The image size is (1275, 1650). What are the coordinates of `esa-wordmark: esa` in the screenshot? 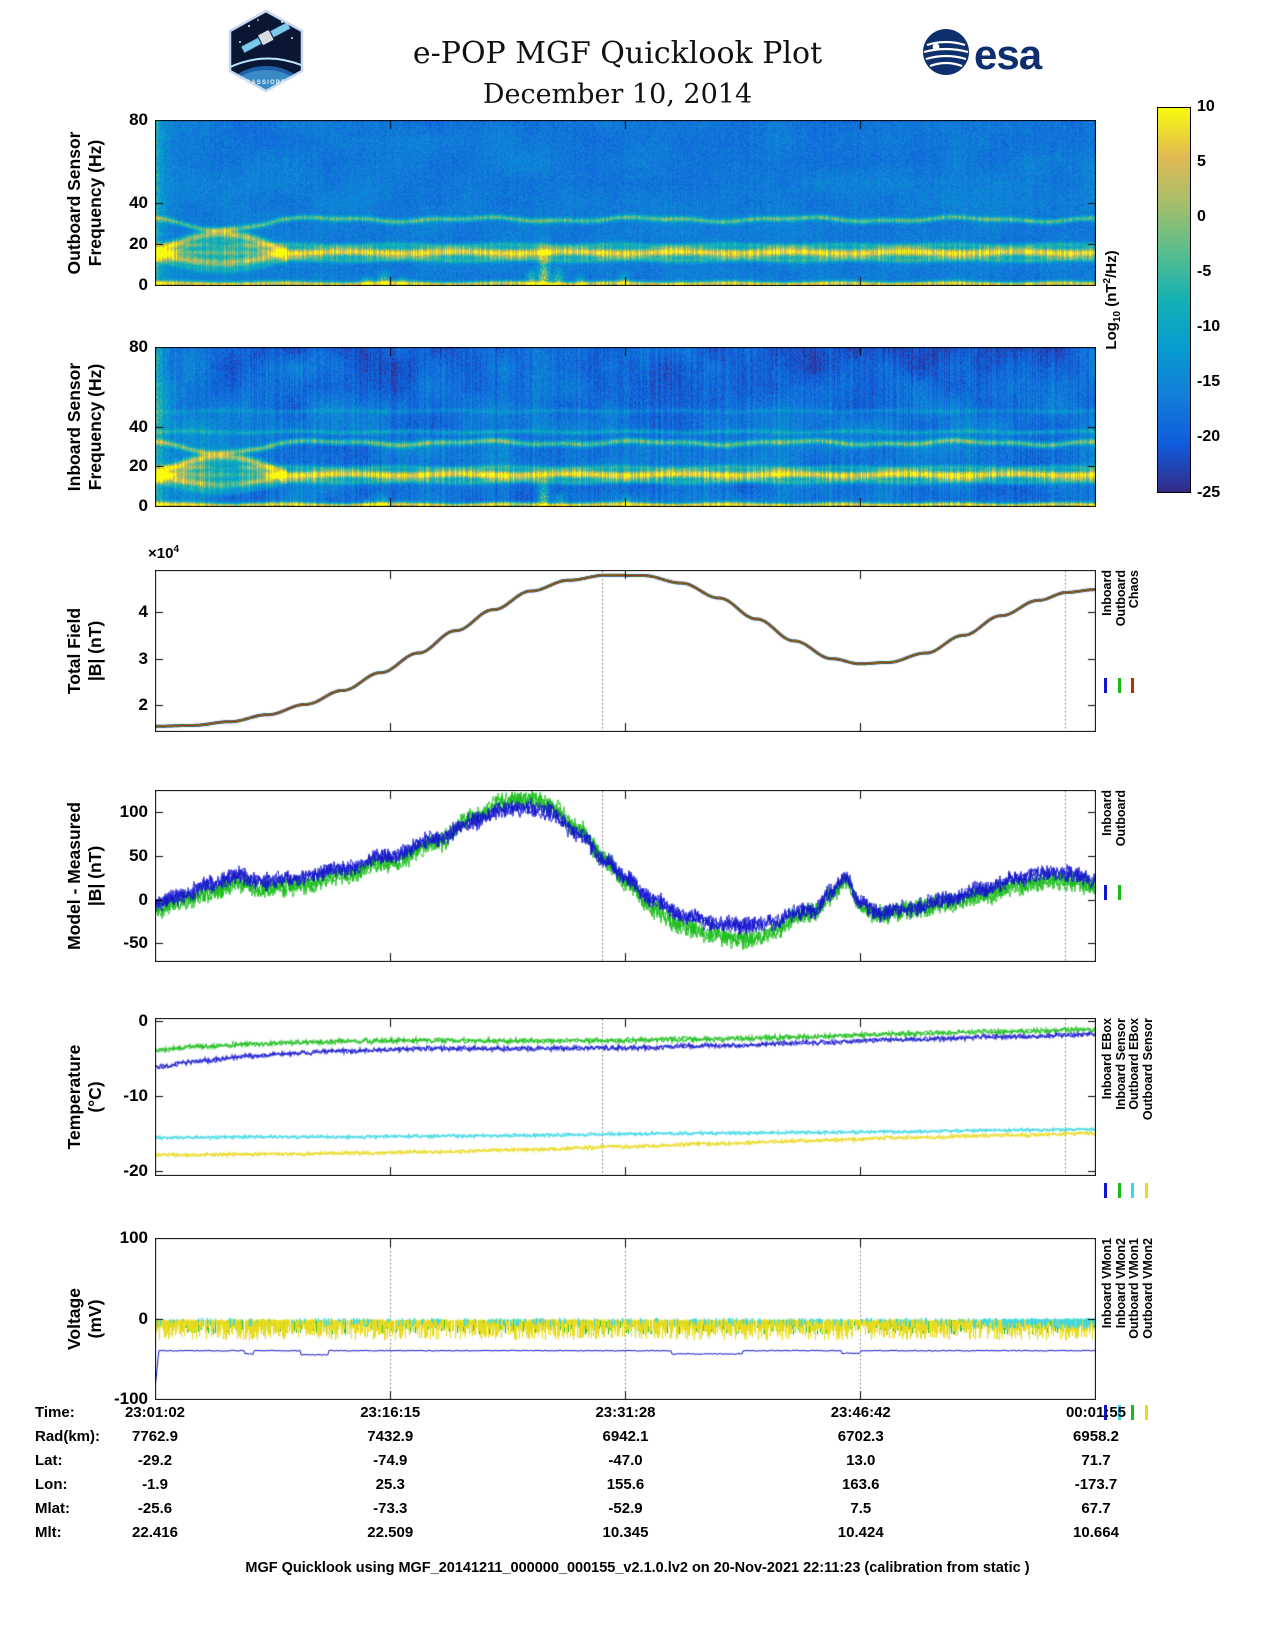 It's located at (1008, 54).